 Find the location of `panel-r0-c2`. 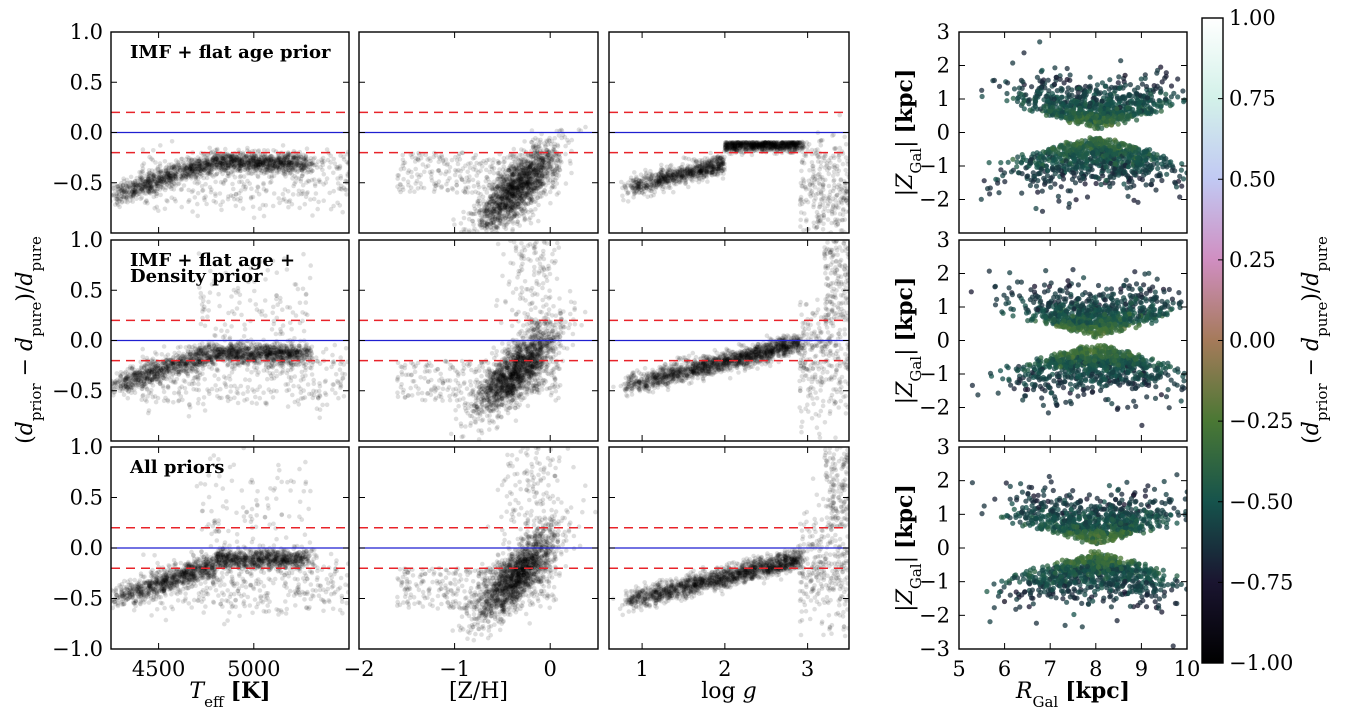

panel-r0-c2 is located at coordinates (729, 132).